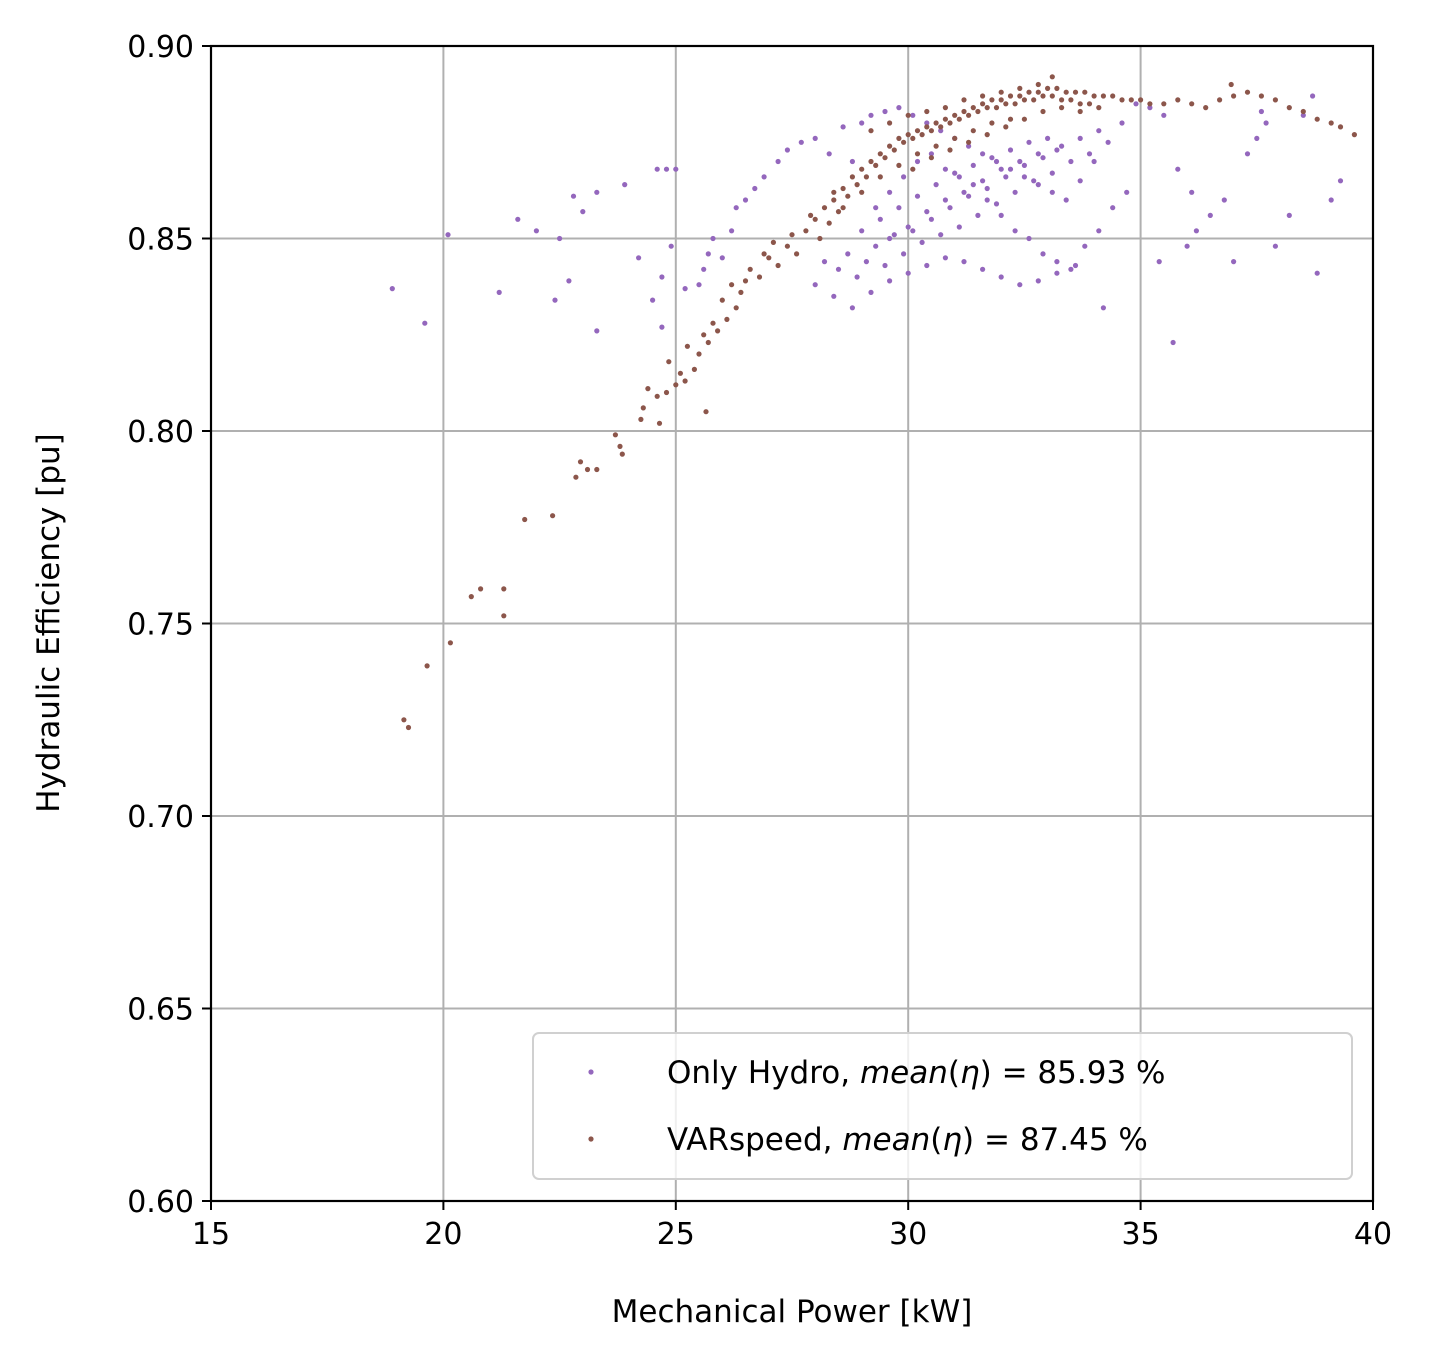 The image size is (1429, 1361). I want to click on x-tick-label: 35, so click(1141, 1234).